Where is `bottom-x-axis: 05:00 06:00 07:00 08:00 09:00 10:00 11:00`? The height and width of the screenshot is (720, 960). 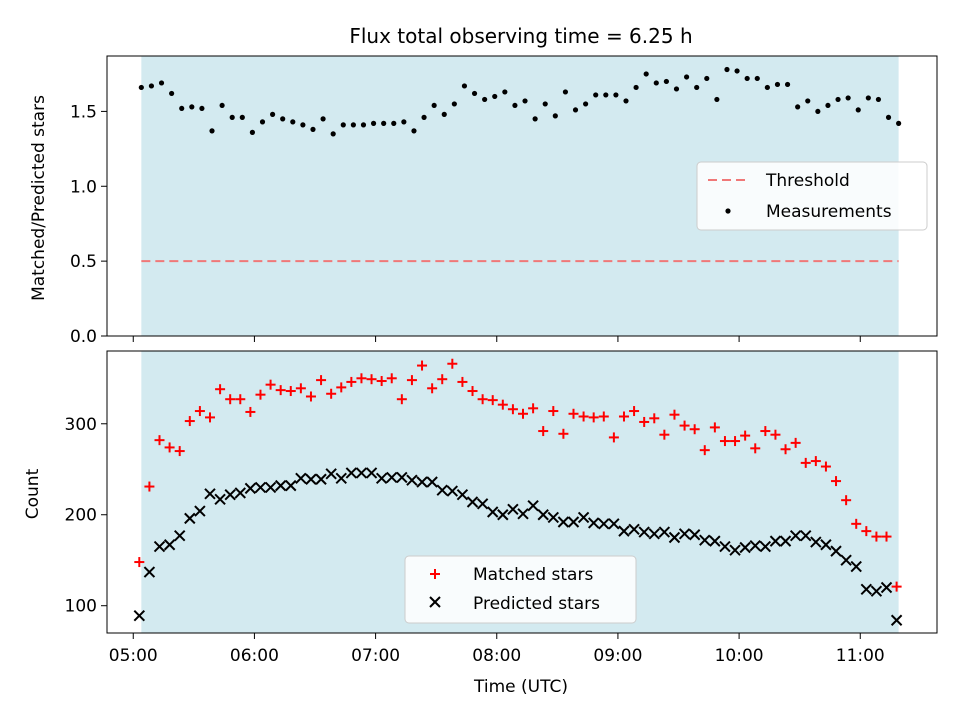
bottom-x-axis: 05:00 06:00 07:00 08:00 09:00 10:00 11:00 is located at coordinates (497, 649).